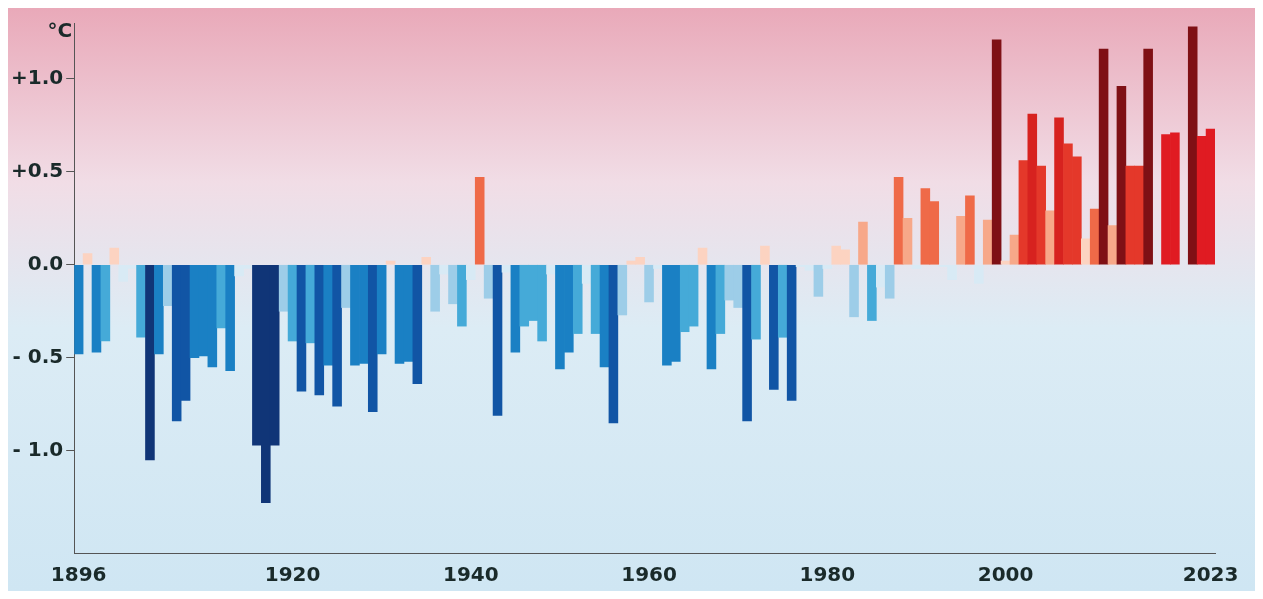 The height and width of the screenshot is (599, 1263). I want to click on x-tick-label: 1920, so click(292, 574).